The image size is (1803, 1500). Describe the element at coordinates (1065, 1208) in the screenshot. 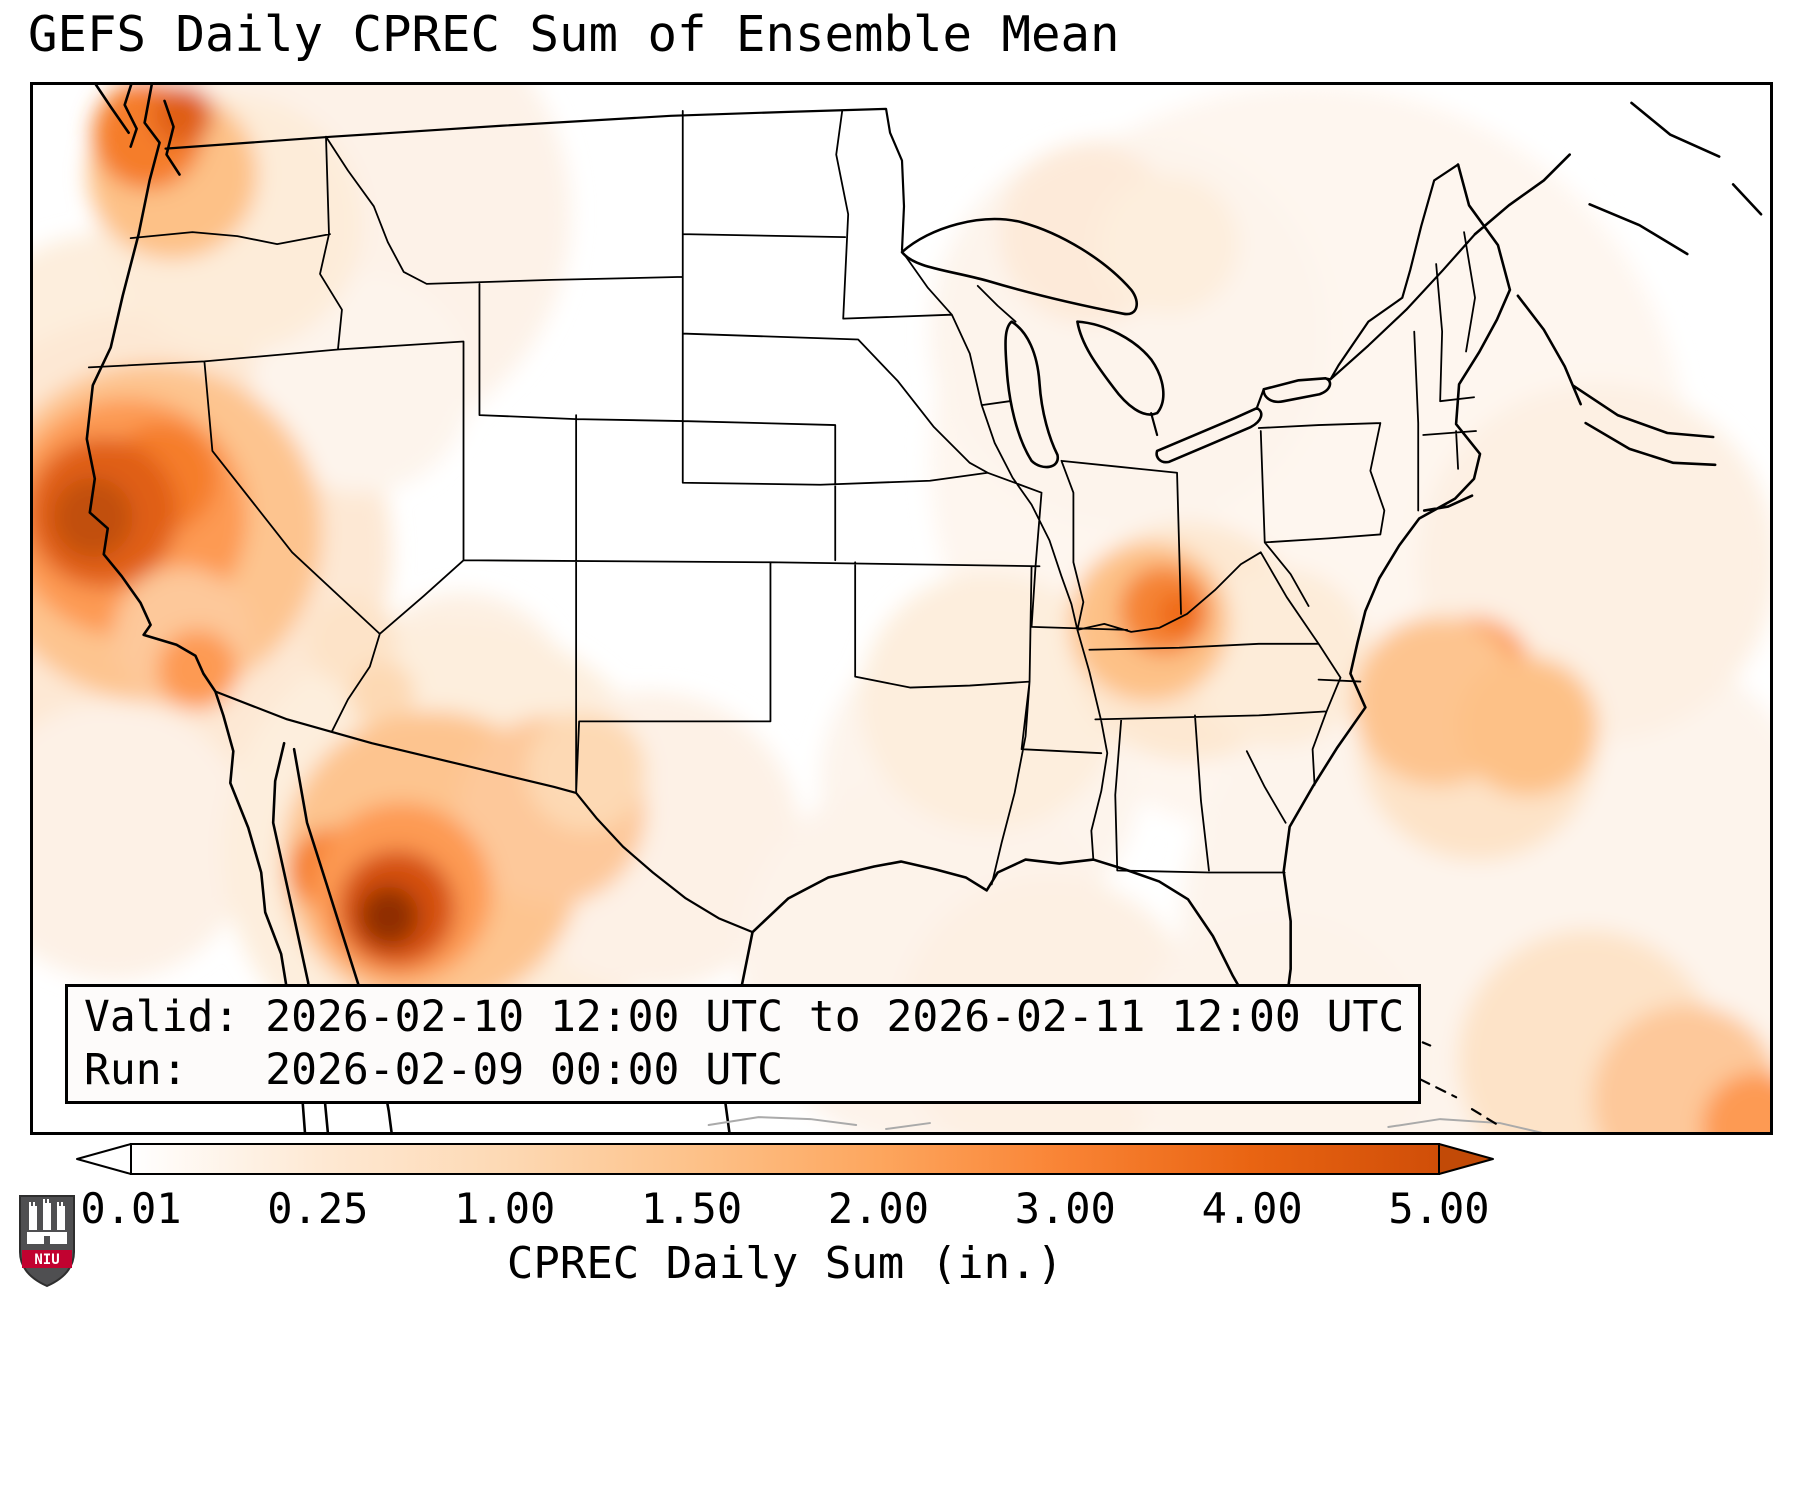

I see `colorbar-tick-label: 3.00` at that location.